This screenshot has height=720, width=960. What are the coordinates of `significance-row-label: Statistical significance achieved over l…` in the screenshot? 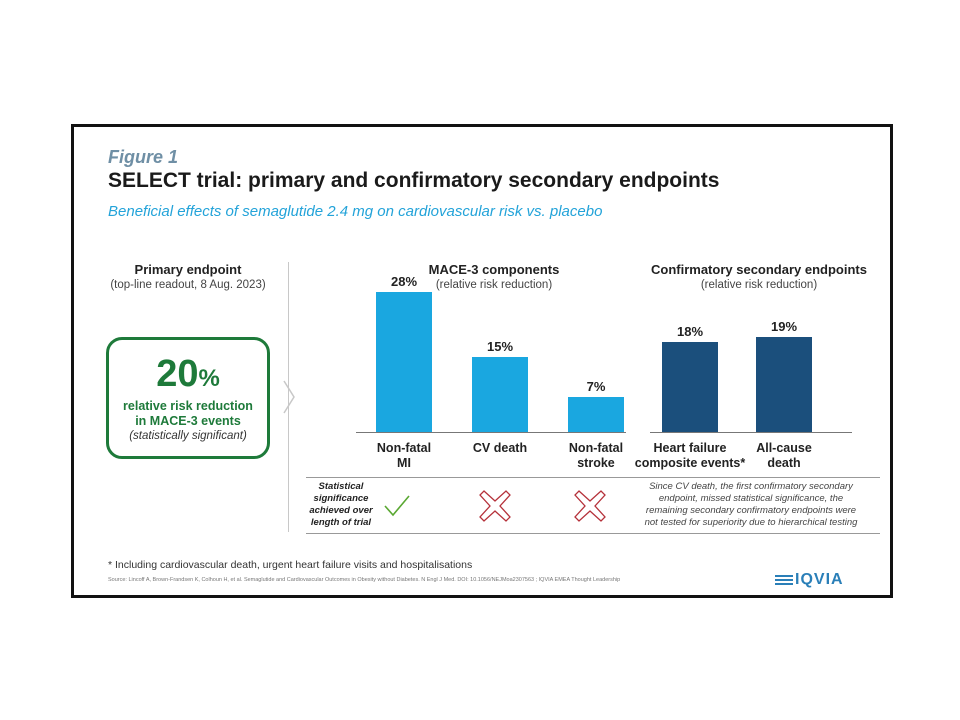 It's located at (341, 504).